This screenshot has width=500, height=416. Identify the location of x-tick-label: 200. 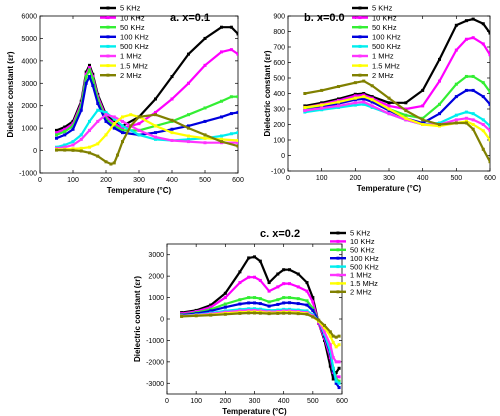
(225, 401).